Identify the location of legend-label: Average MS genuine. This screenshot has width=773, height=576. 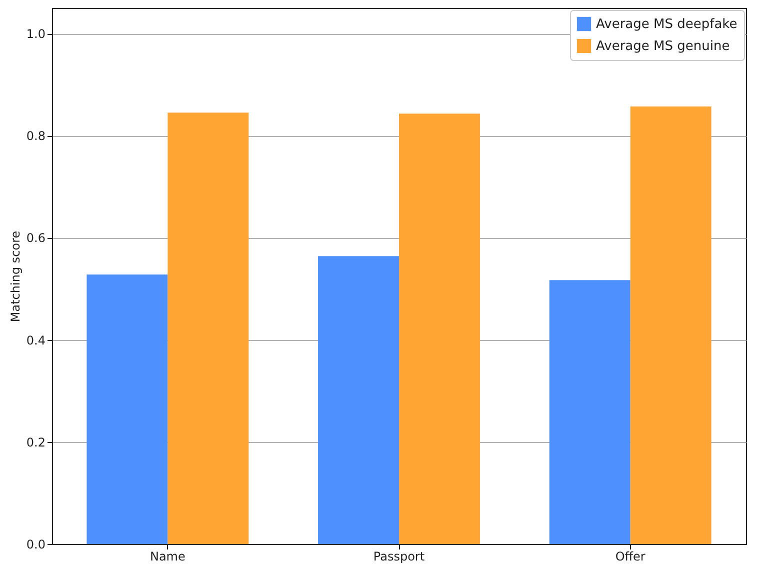
(663, 46).